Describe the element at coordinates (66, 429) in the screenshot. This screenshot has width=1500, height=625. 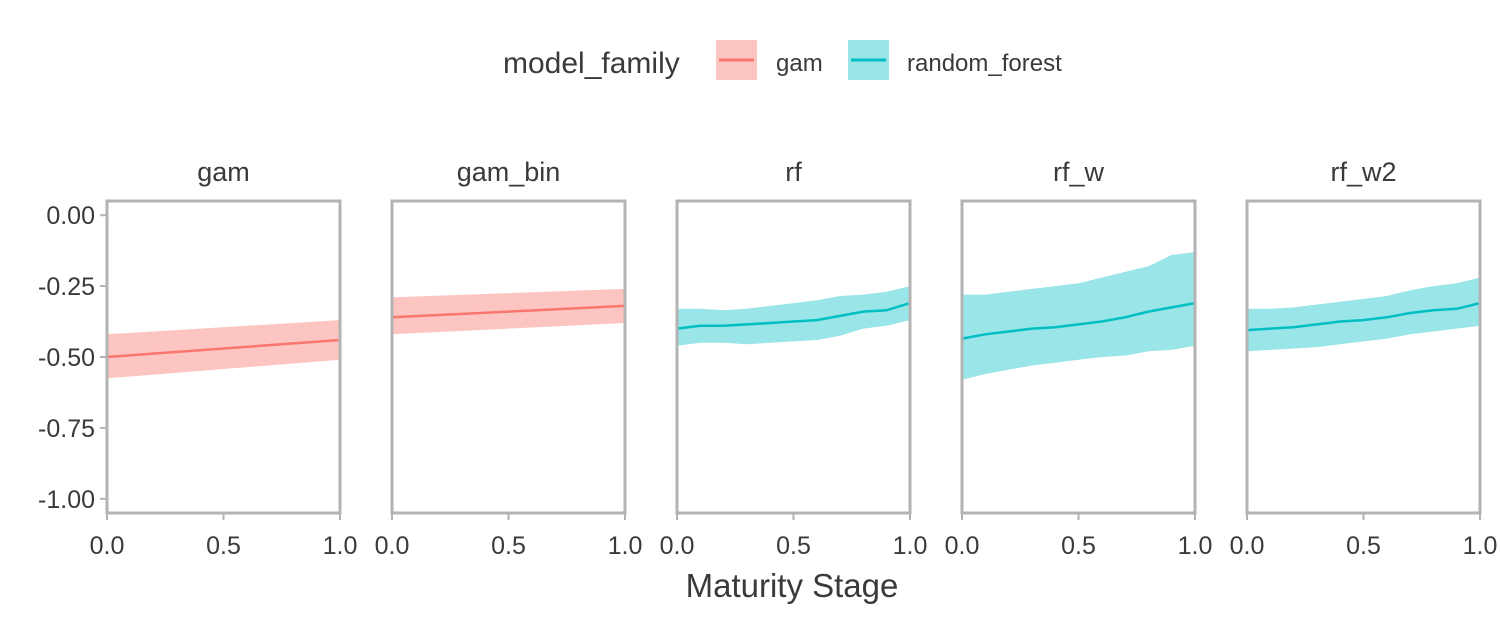
I see `y-tick-label: -0.75` at that location.